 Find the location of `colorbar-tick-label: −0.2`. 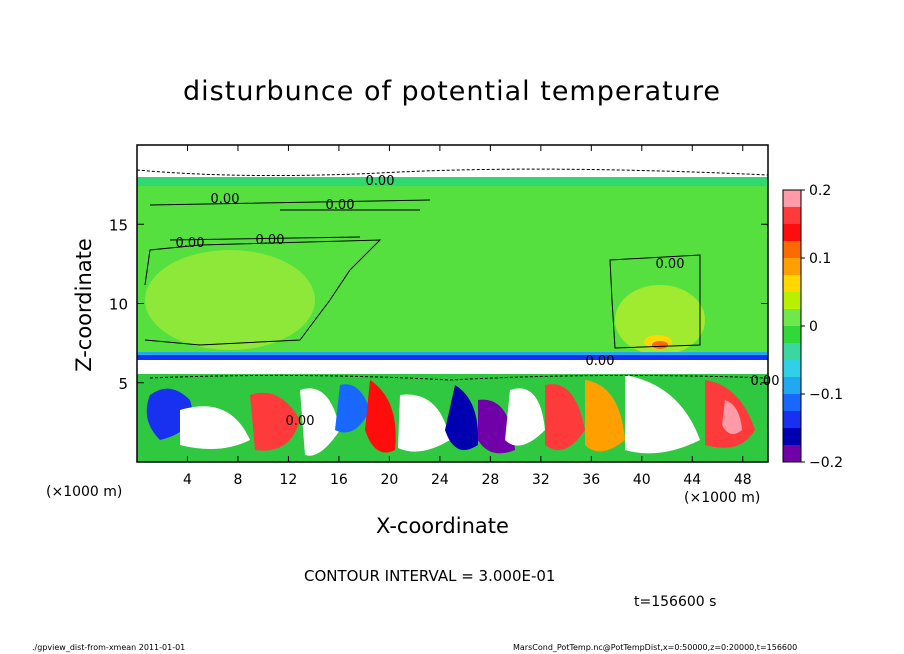

colorbar-tick-label: −0.2 is located at coordinates (826, 463).